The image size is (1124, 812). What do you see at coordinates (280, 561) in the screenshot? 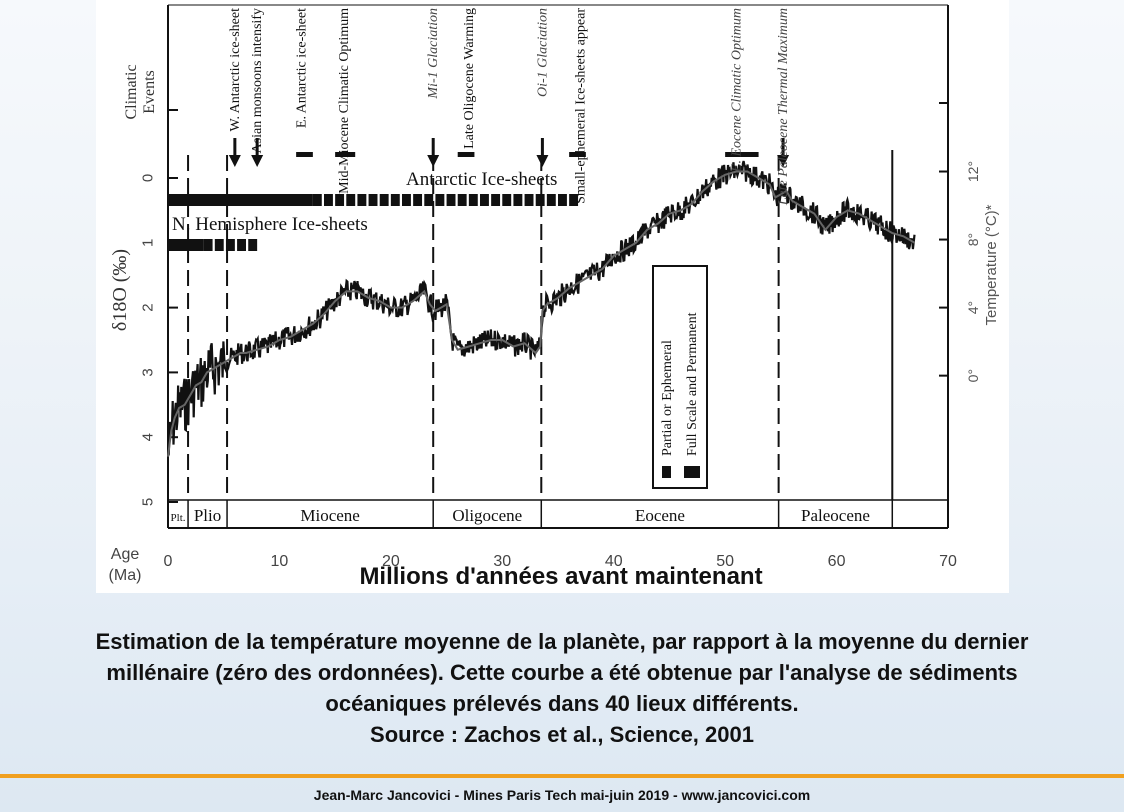
I see `x-tick-label: 10` at bounding box center [280, 561].